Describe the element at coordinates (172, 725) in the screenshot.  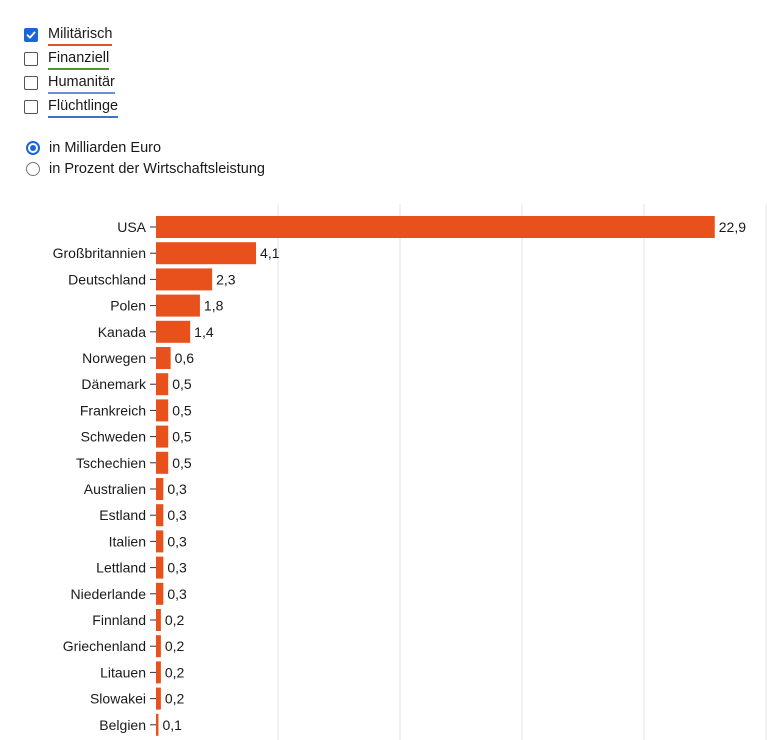
I see `value-label: 0,1` at that location.